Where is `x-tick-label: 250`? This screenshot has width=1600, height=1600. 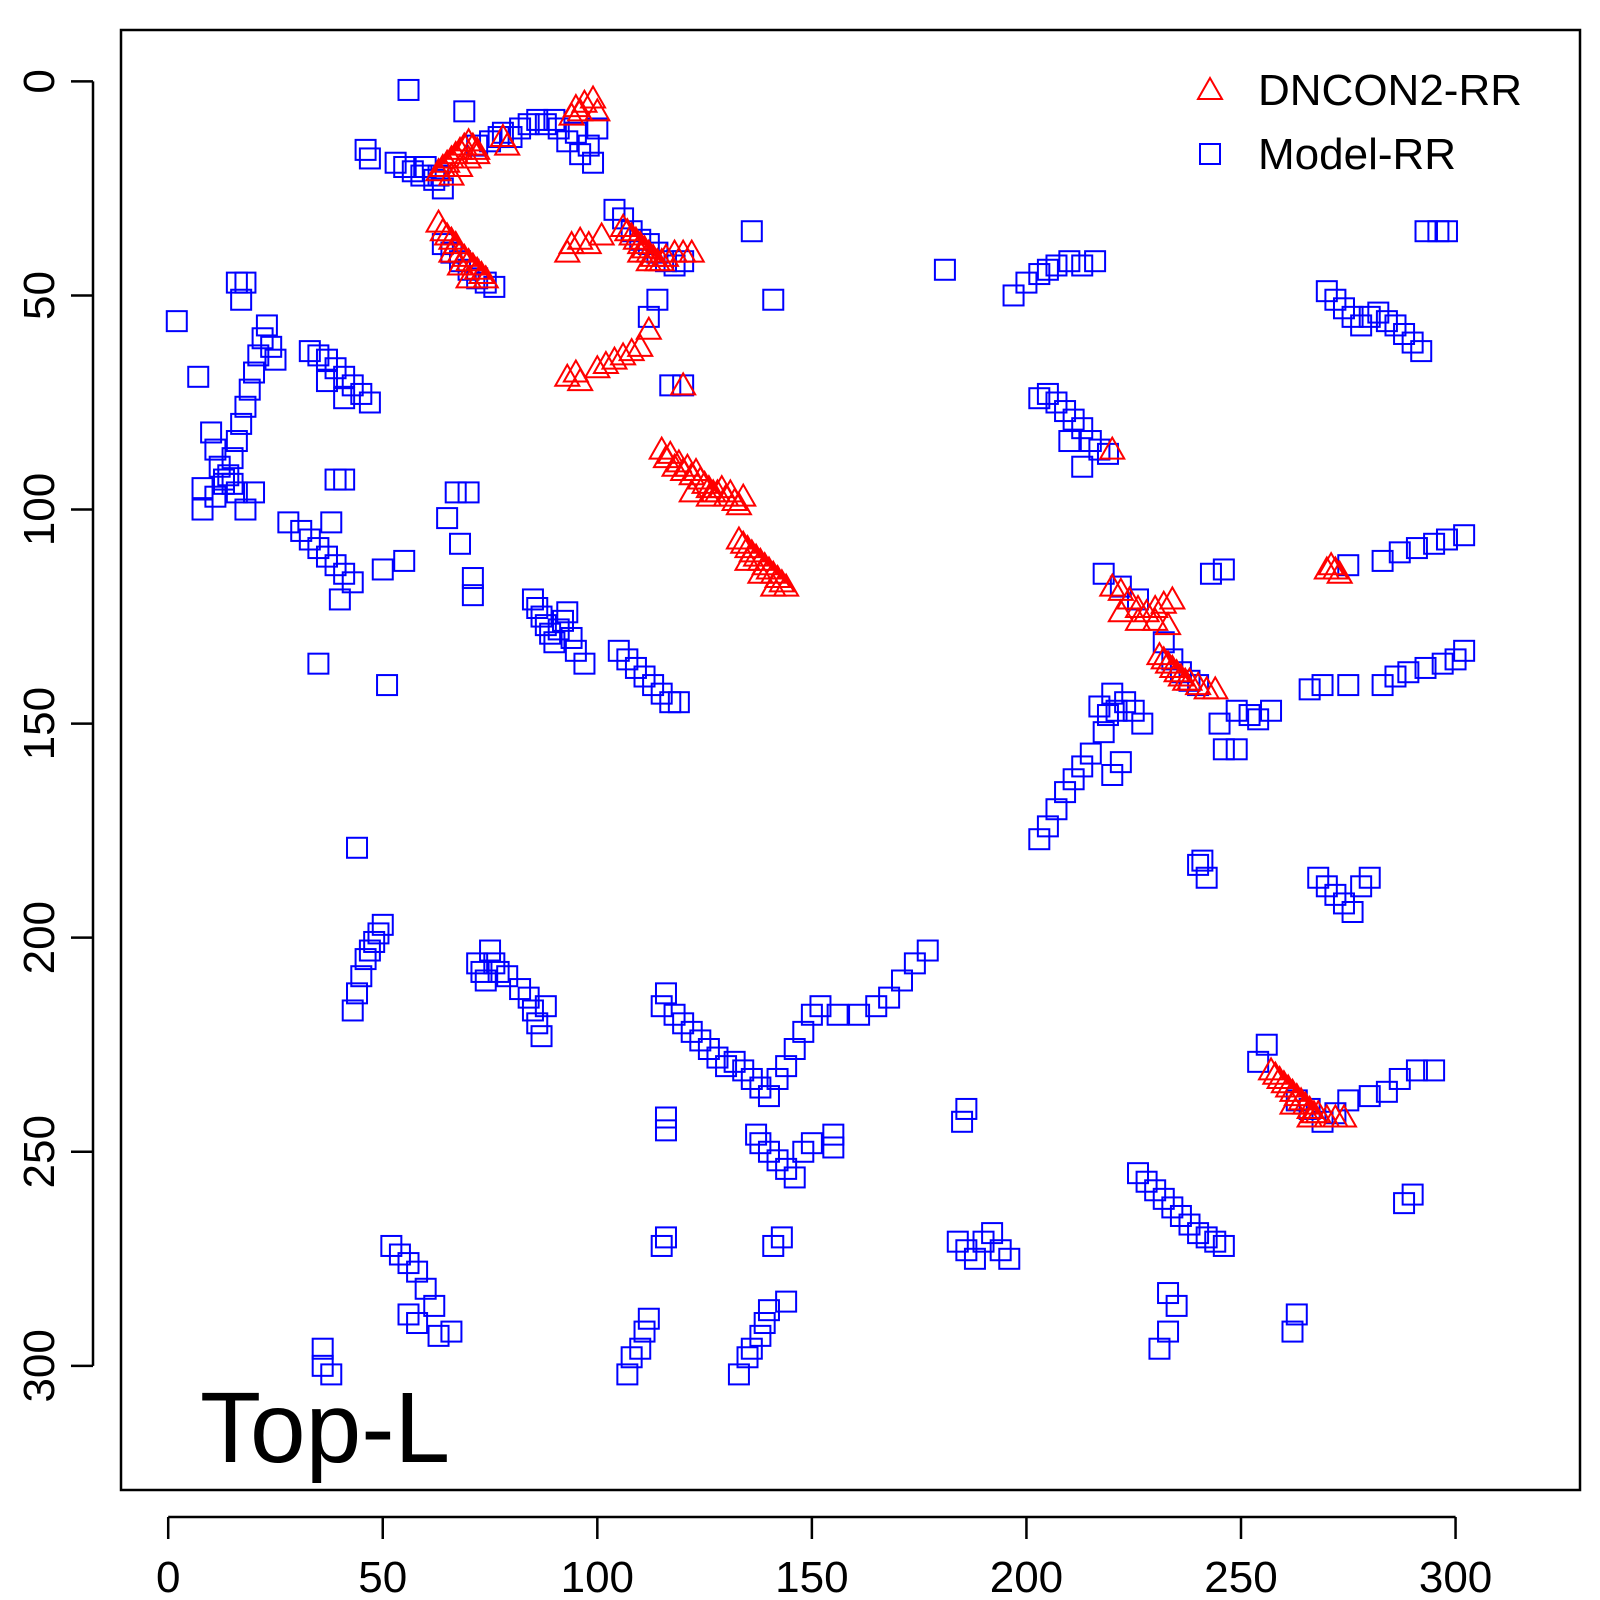
x-tick-label: 250 is located at coordinates (1240, 1576).